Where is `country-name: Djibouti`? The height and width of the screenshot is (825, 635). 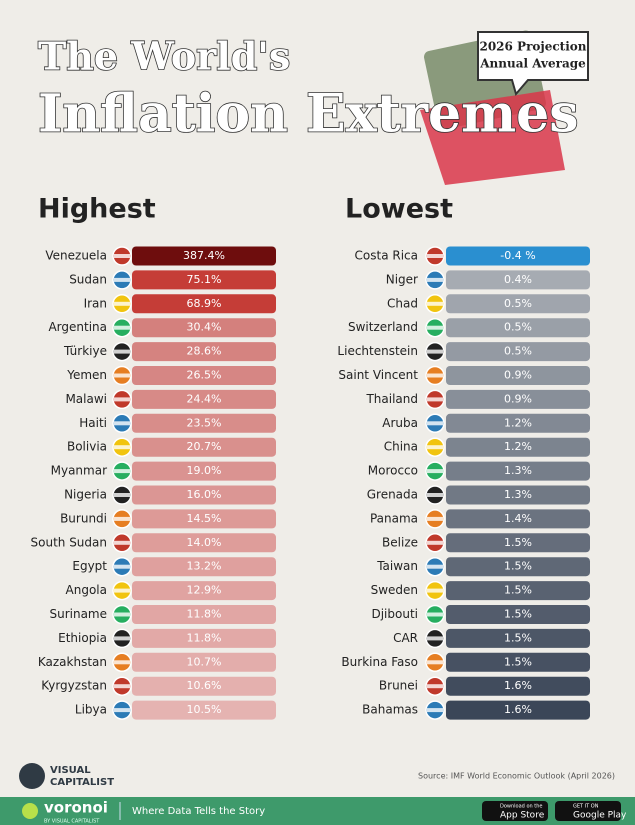 country-name: Djibouti is located at coordinates (394, 614).